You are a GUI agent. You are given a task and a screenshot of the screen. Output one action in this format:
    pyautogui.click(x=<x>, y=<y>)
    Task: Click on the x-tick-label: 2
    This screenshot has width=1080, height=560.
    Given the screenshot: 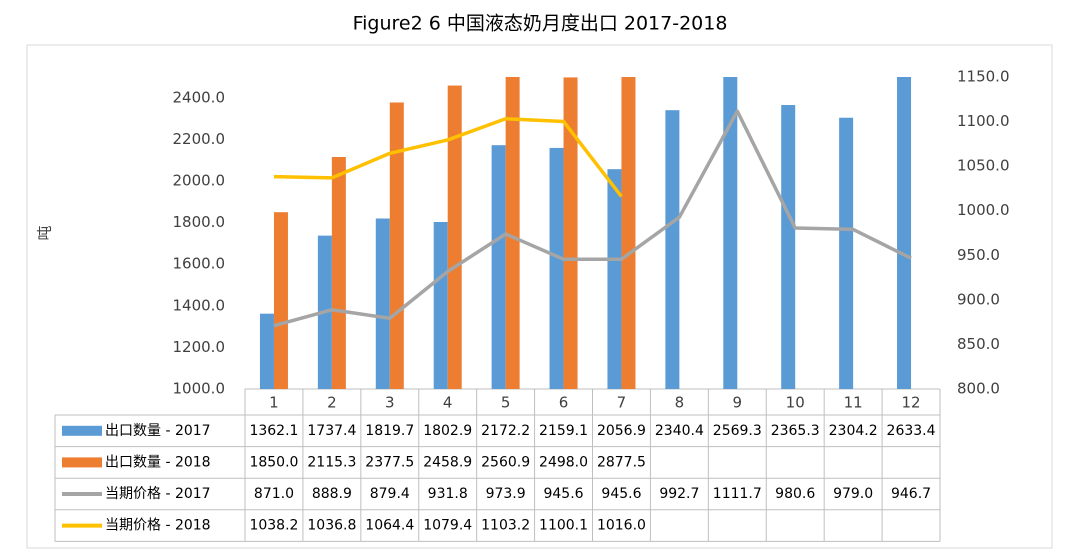 What is the action you would take?
    pyautogui.click(x=332, y=403)
    